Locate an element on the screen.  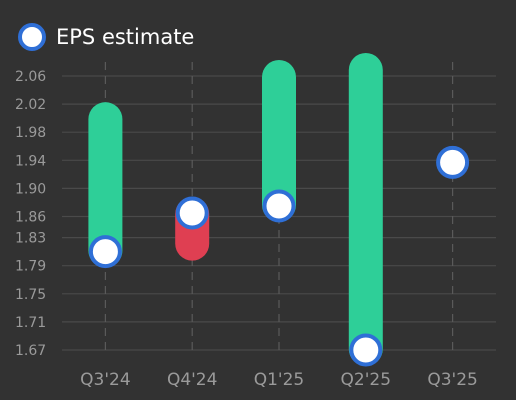
legend-label: EPS estimate is located at coordinates (125, 37).